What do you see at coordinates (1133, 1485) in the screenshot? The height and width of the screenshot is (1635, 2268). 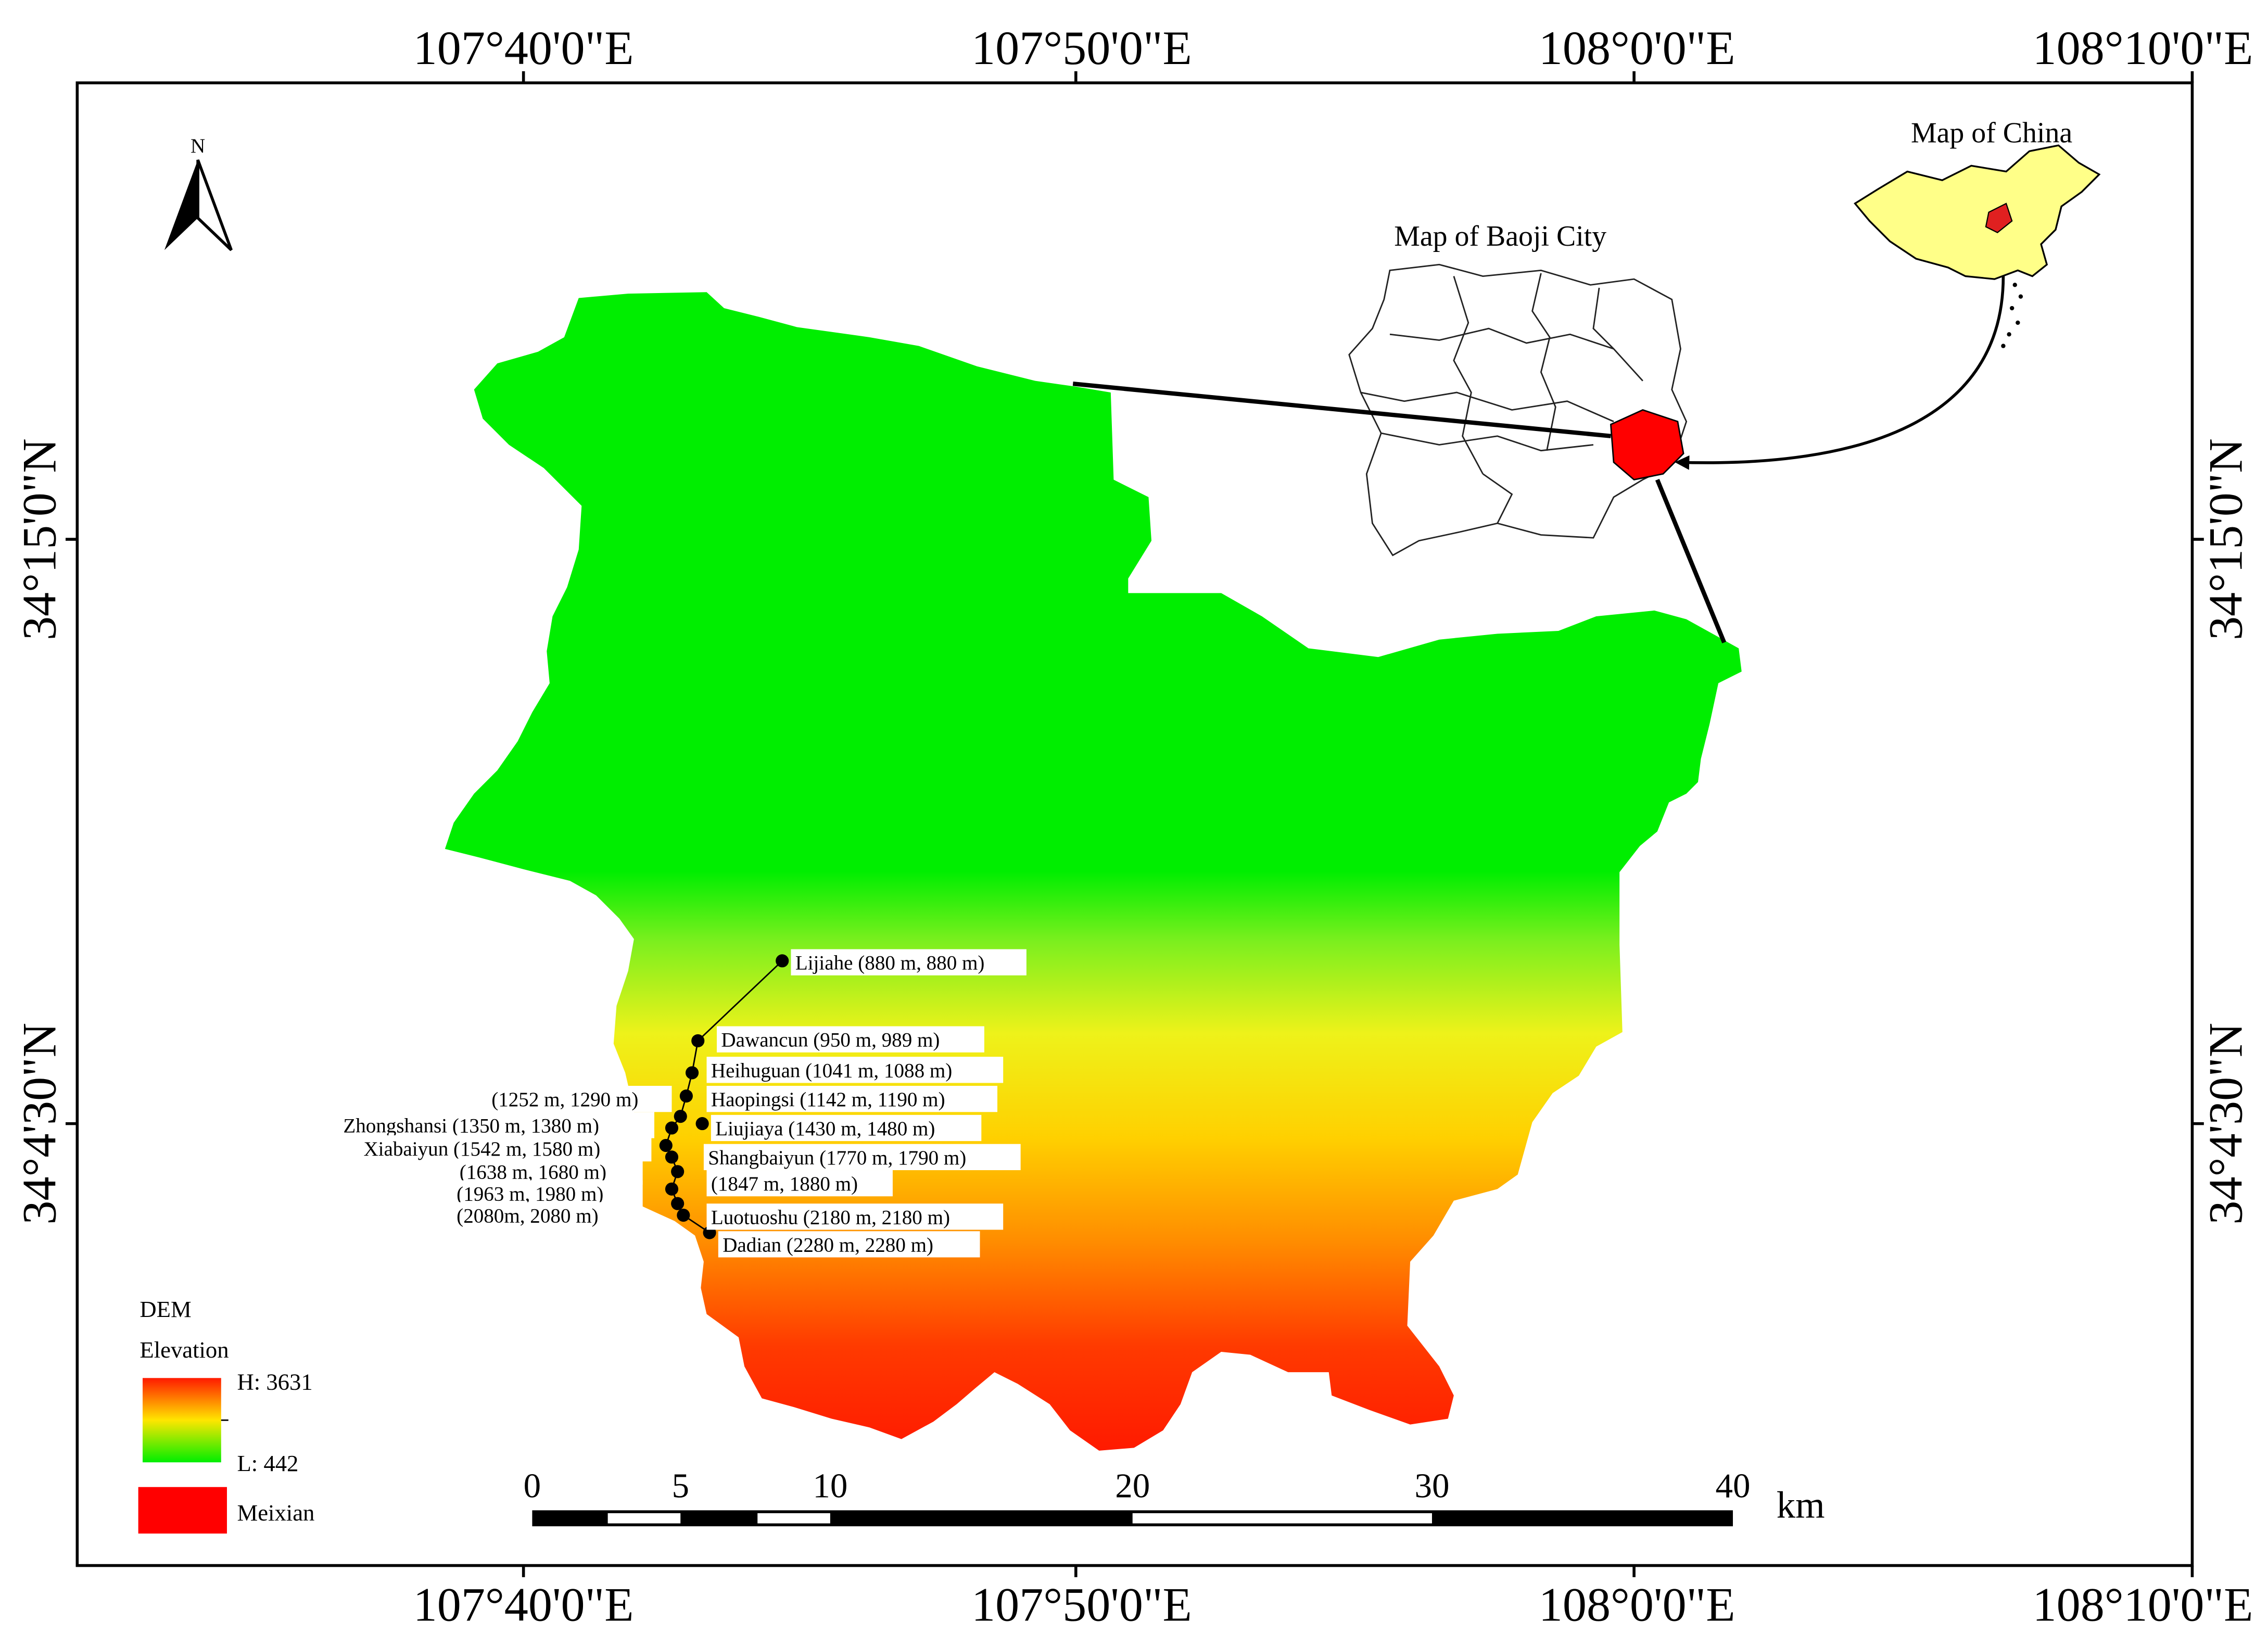 I see `scale-tick-label: 20` at bounding box center [1133, 1485].